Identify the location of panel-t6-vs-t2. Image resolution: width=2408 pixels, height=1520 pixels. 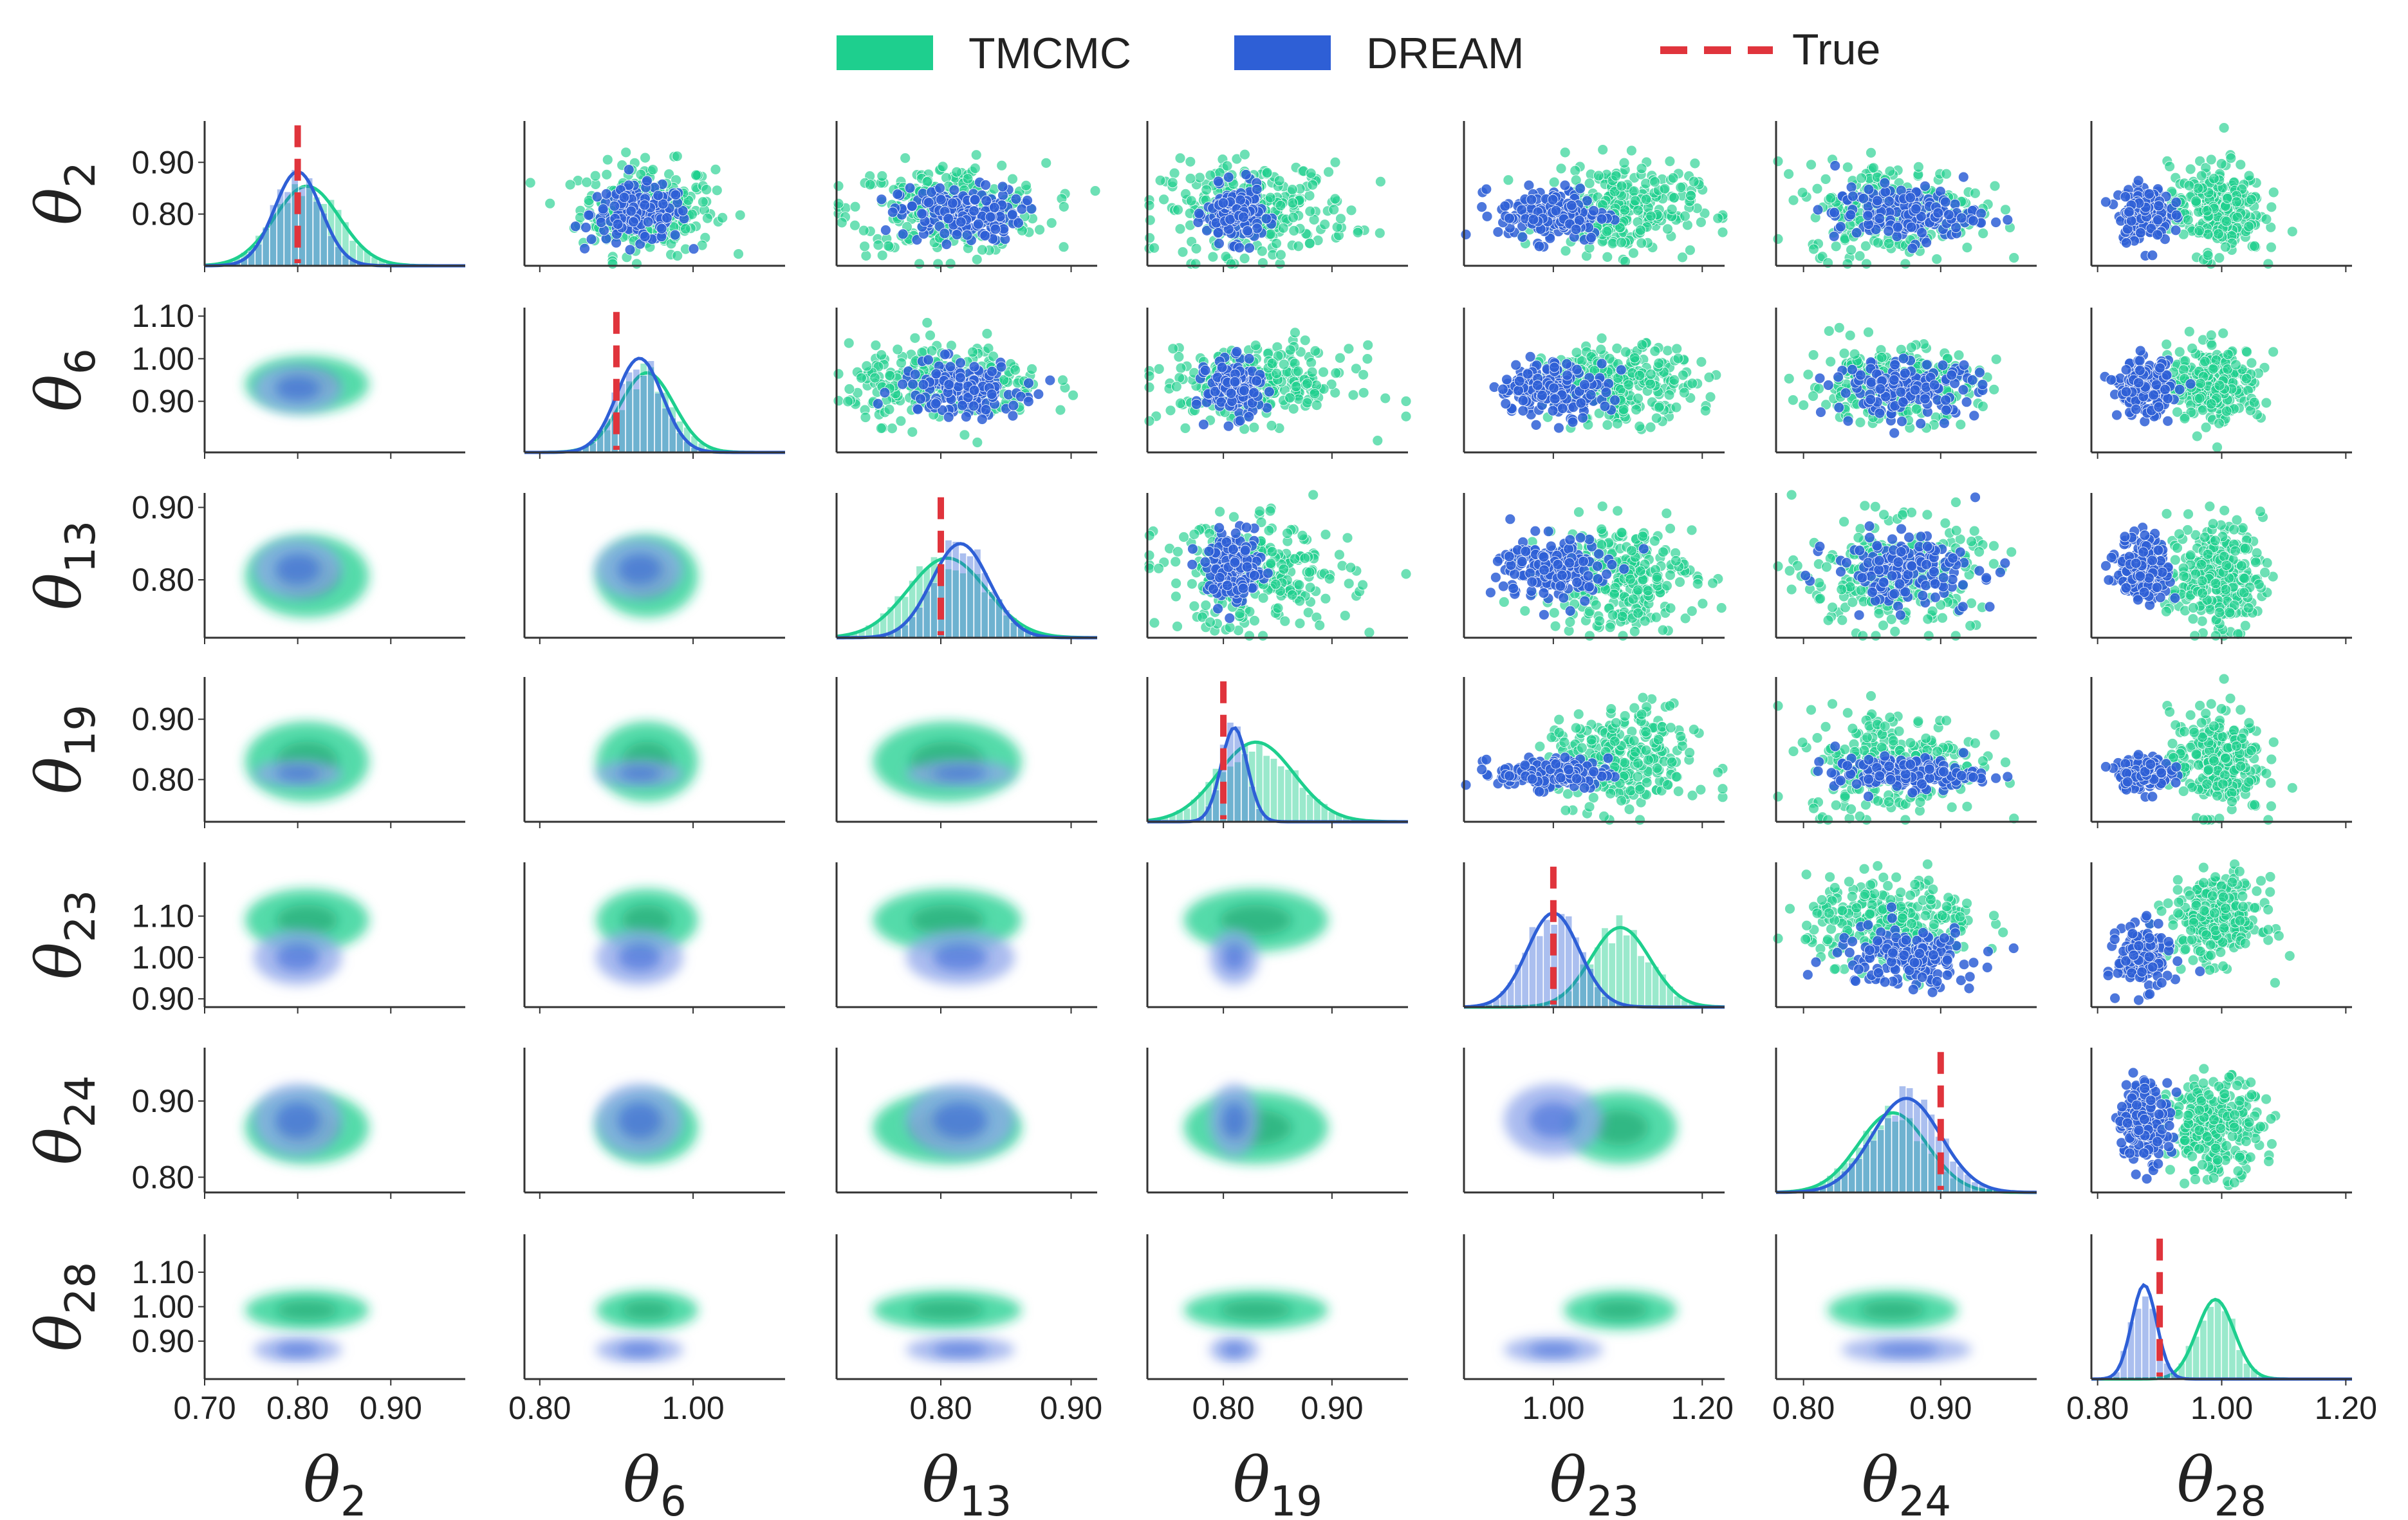
(334, 383).